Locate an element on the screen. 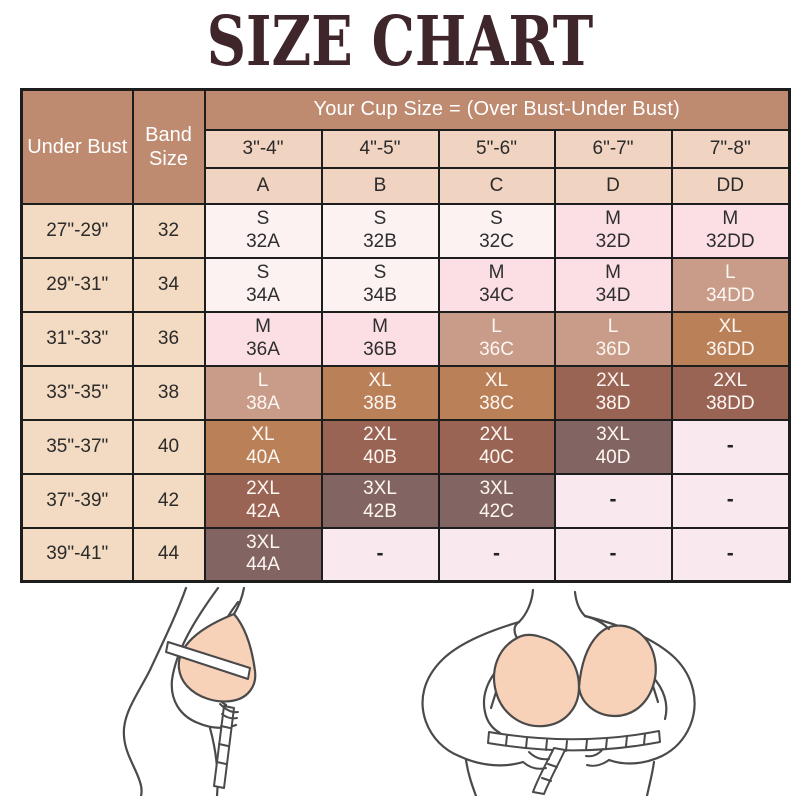 The height and width of the screenshot is (800, 800). table-row: 33"-35" 38 L 38A XL 38B XL 38C 2XL 38D 2XL 38DD is located at coordinates (405, 392).